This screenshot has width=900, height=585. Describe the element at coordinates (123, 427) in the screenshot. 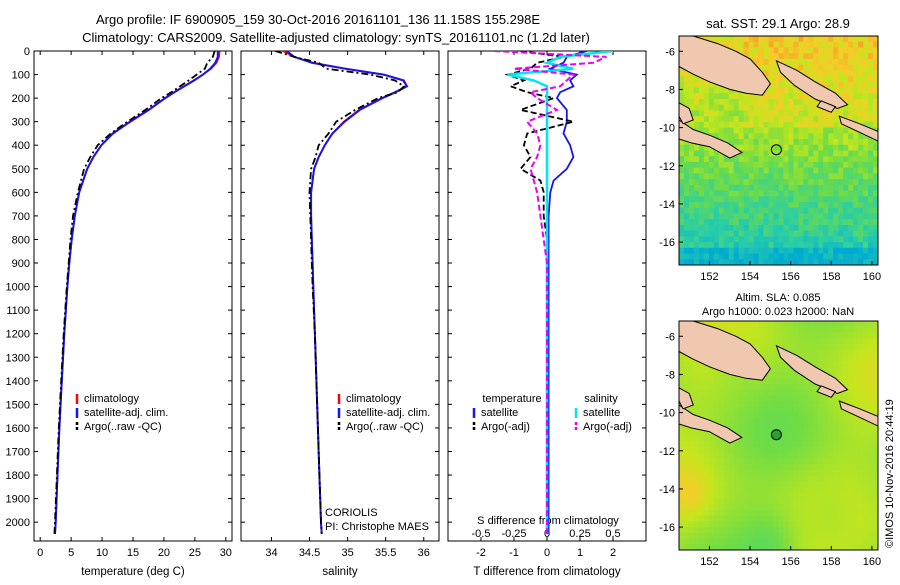

I see `legend-label: Argo(..raw -QC)` at that location.